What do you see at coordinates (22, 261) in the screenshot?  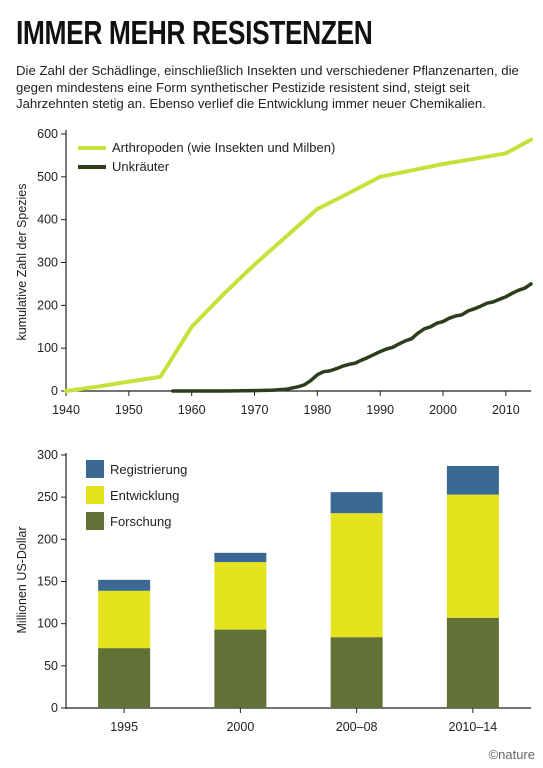 I see `y-axis-label: kumulative Zahl der Spezies` at bounding box center [22, 261].